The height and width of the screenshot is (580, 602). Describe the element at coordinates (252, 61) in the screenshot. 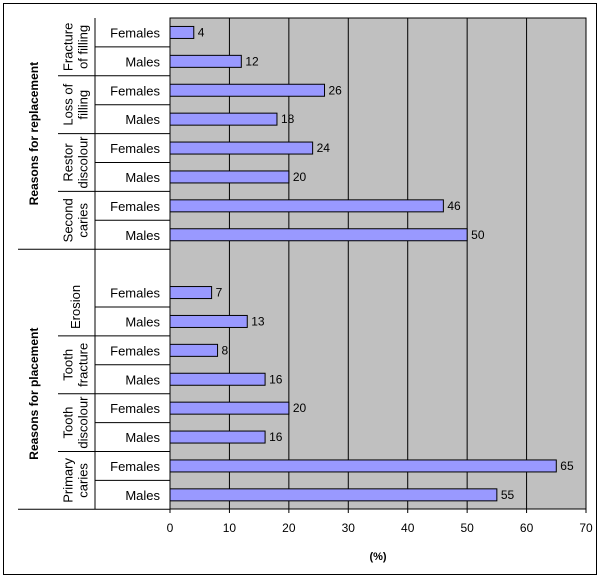

I see `data-label: 12` at that location.